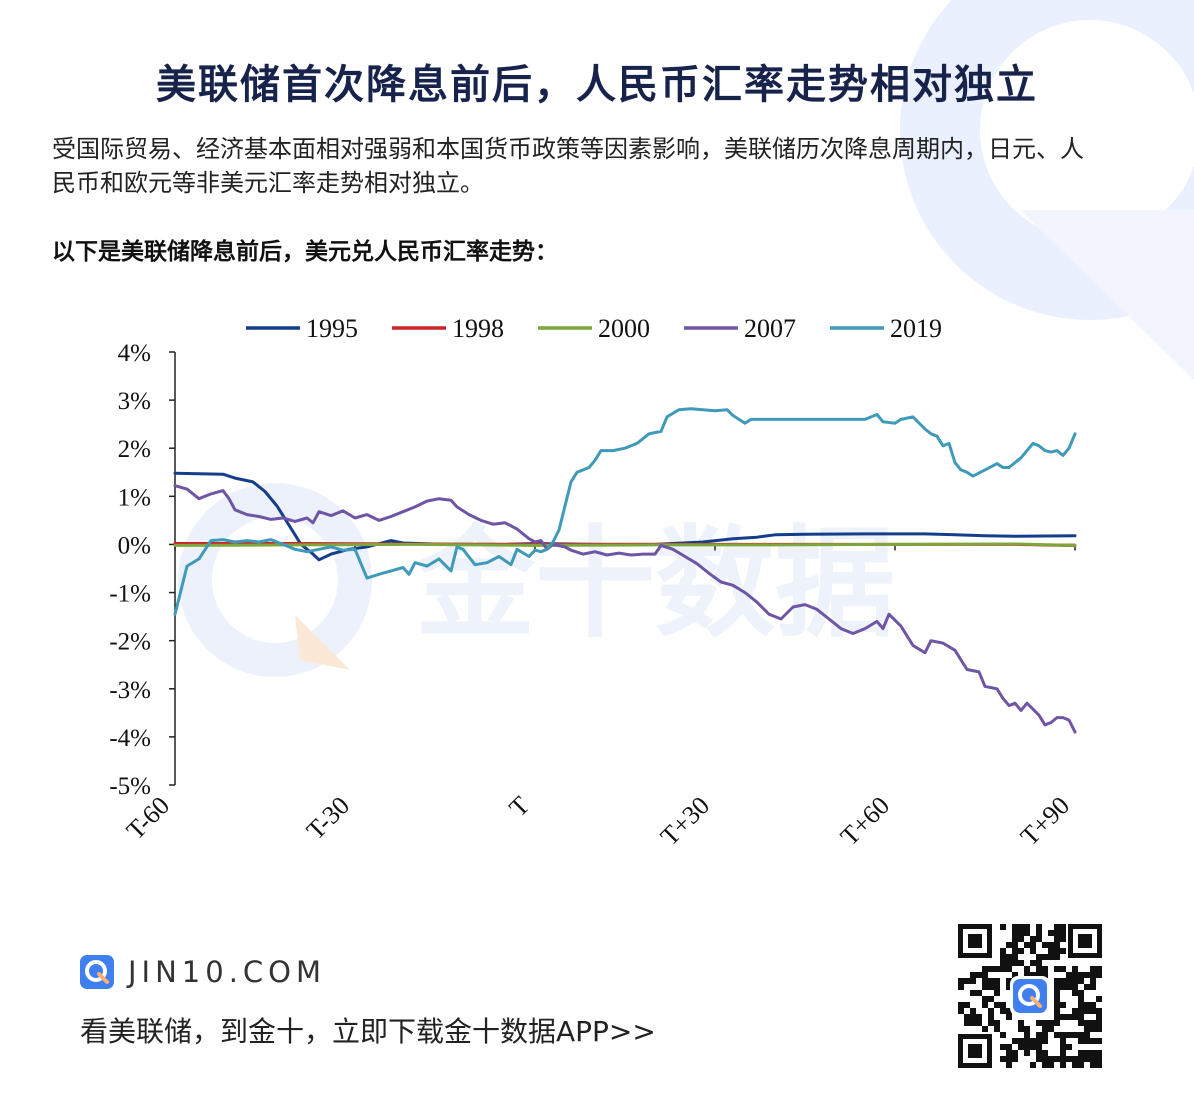 The height and width of the screenshot is (1103, 1194). Describe the element at coordinates (134, 353) in the screenshot. I see `y-tick-label: 4%` at that location.